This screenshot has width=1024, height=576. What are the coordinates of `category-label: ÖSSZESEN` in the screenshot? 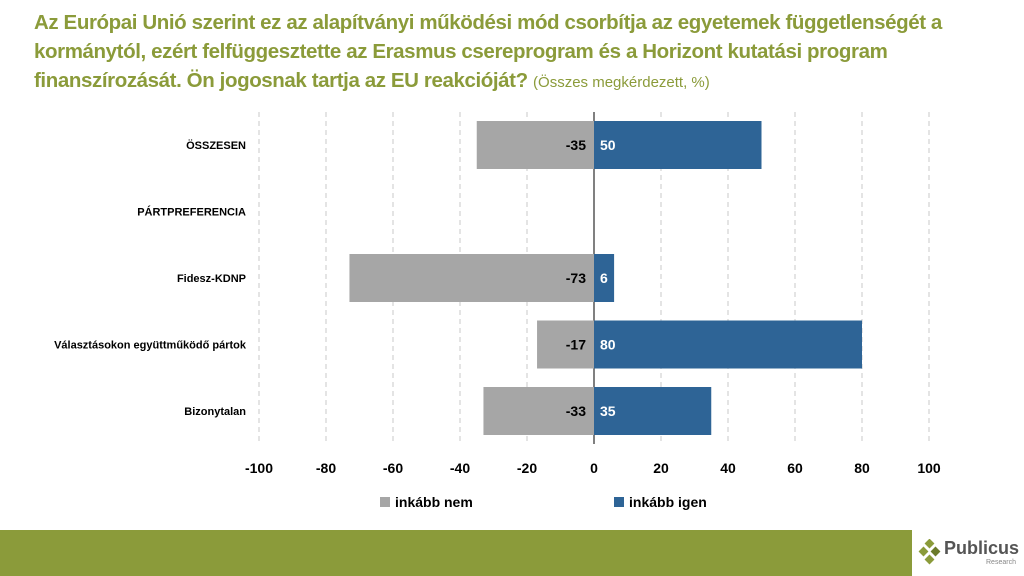 It's located at (216, 145).